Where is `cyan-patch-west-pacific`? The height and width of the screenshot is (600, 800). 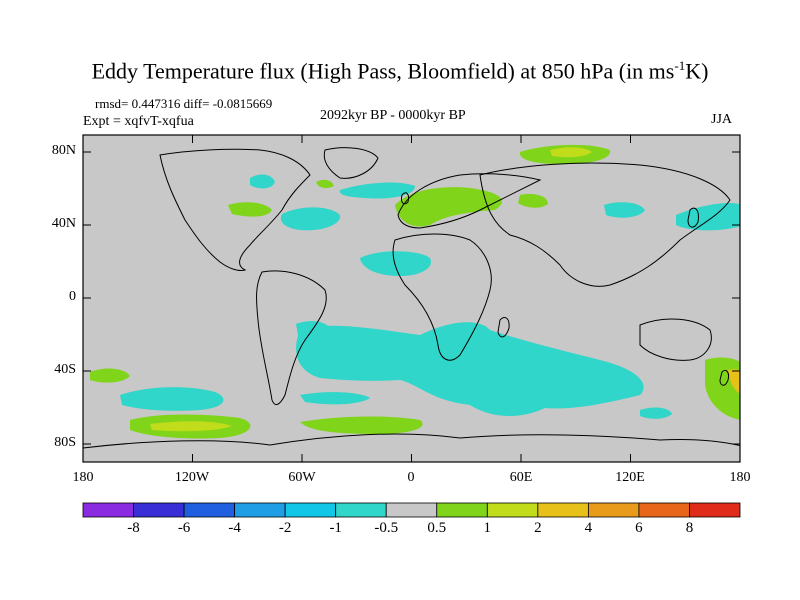 cyan-patch-west-pacific is located at coordinates (624, 210).